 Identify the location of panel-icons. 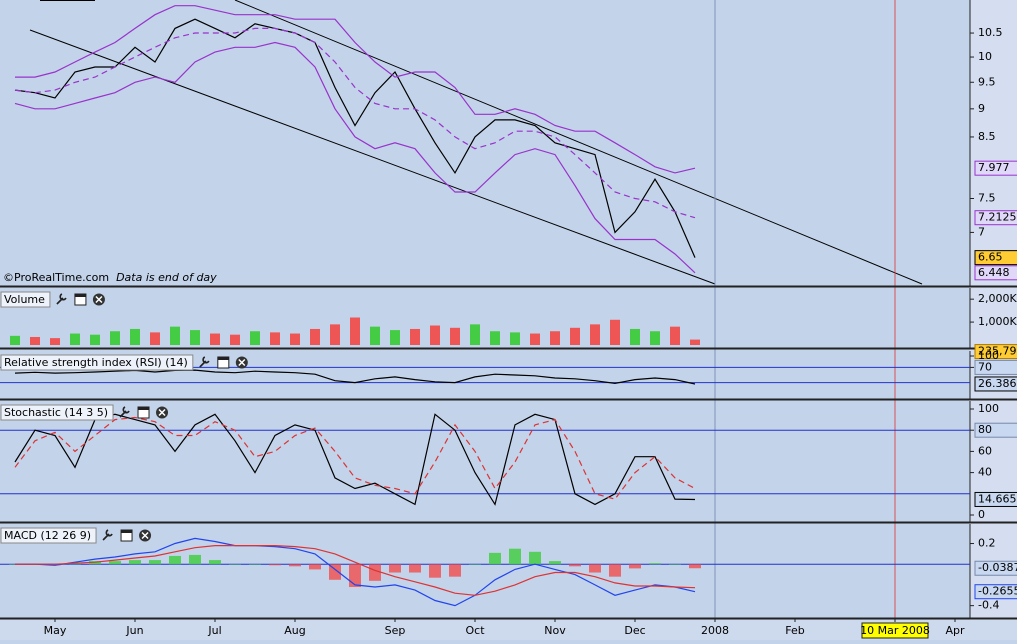
(144, 412).